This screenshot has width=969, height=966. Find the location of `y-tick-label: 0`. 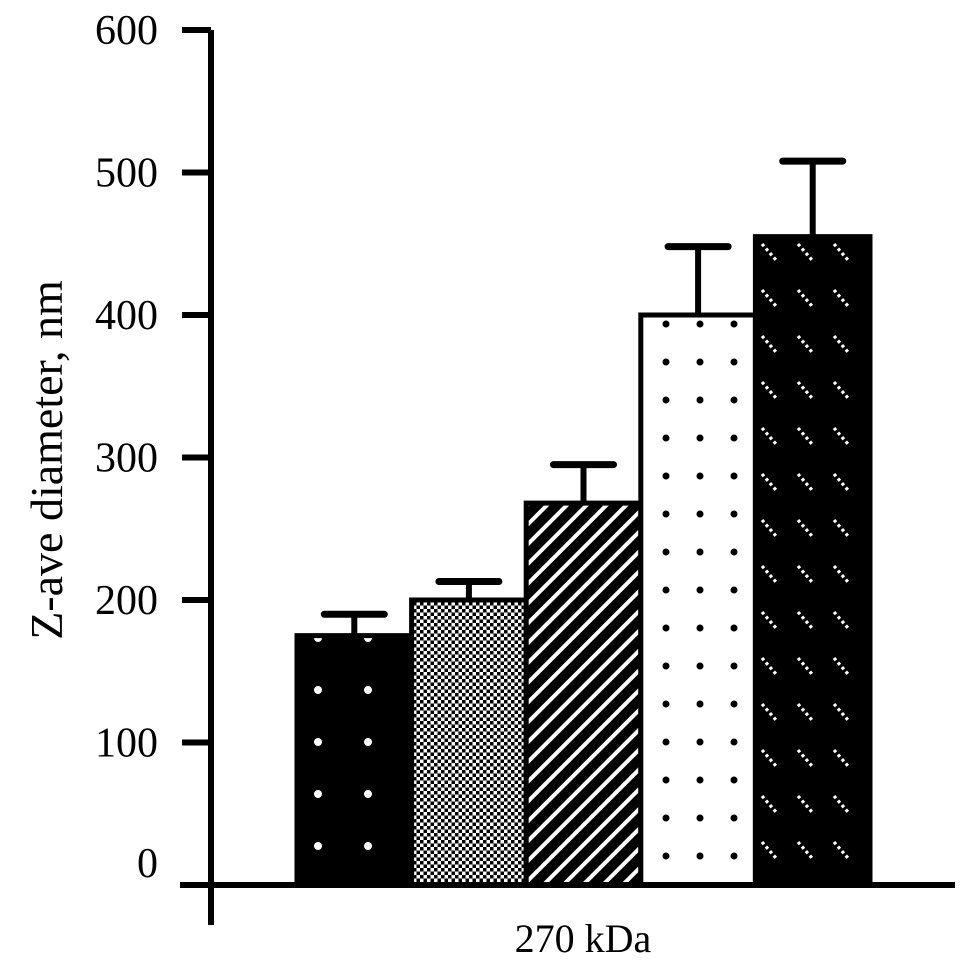

y-tick-label: 0 is located at coordinates (147, 864).